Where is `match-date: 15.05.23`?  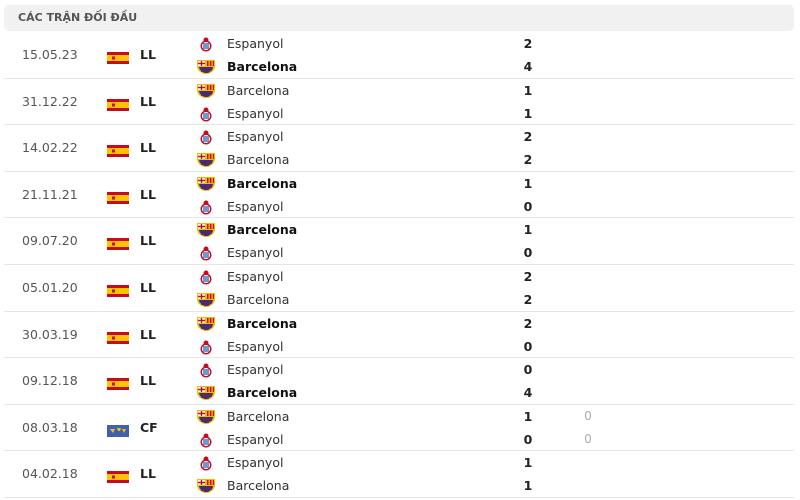 match-date: 15.05.23 is located at coordinates (50, 54).